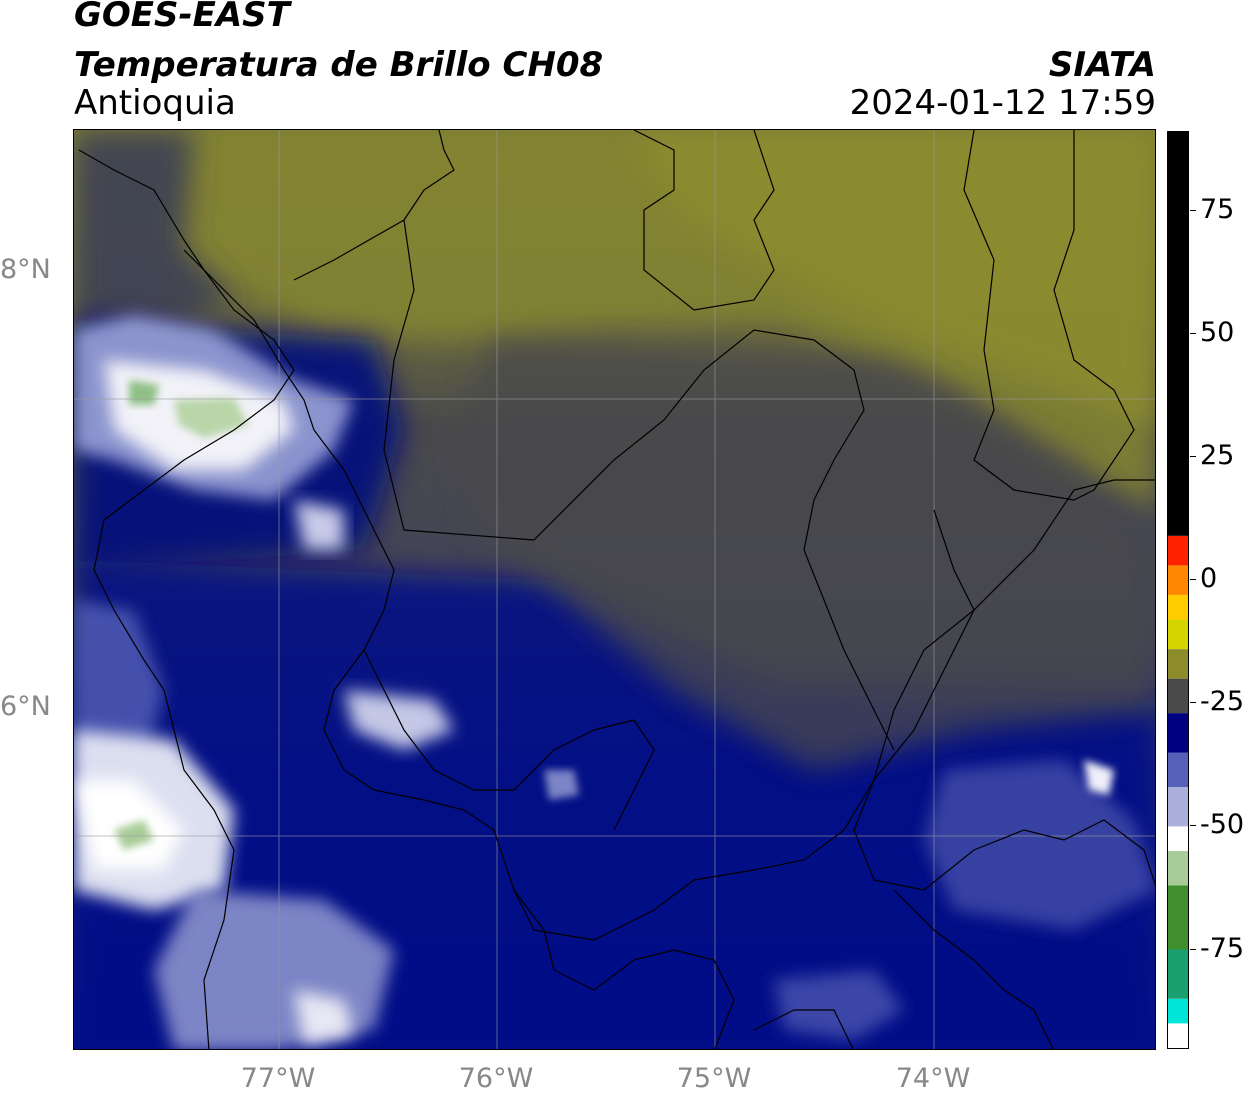  Describe the element at coordinates (1102, 65) in the screenshot. I see `organization-label: SIATA` at that location.